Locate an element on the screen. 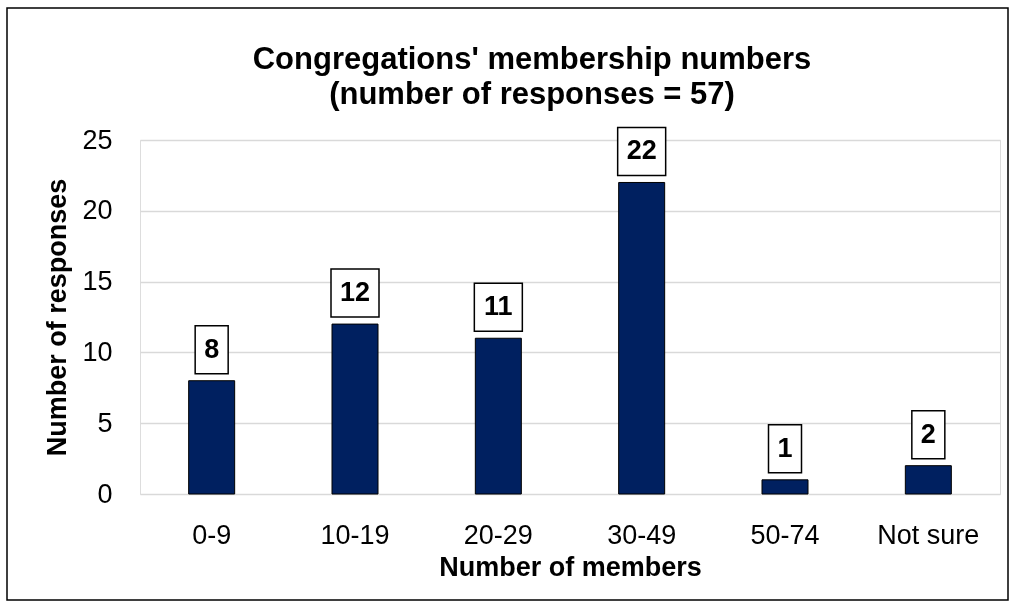 This screenshot has width=1016, height=605. x-tick-label: 30-49 is located at coordinates (642, 534).